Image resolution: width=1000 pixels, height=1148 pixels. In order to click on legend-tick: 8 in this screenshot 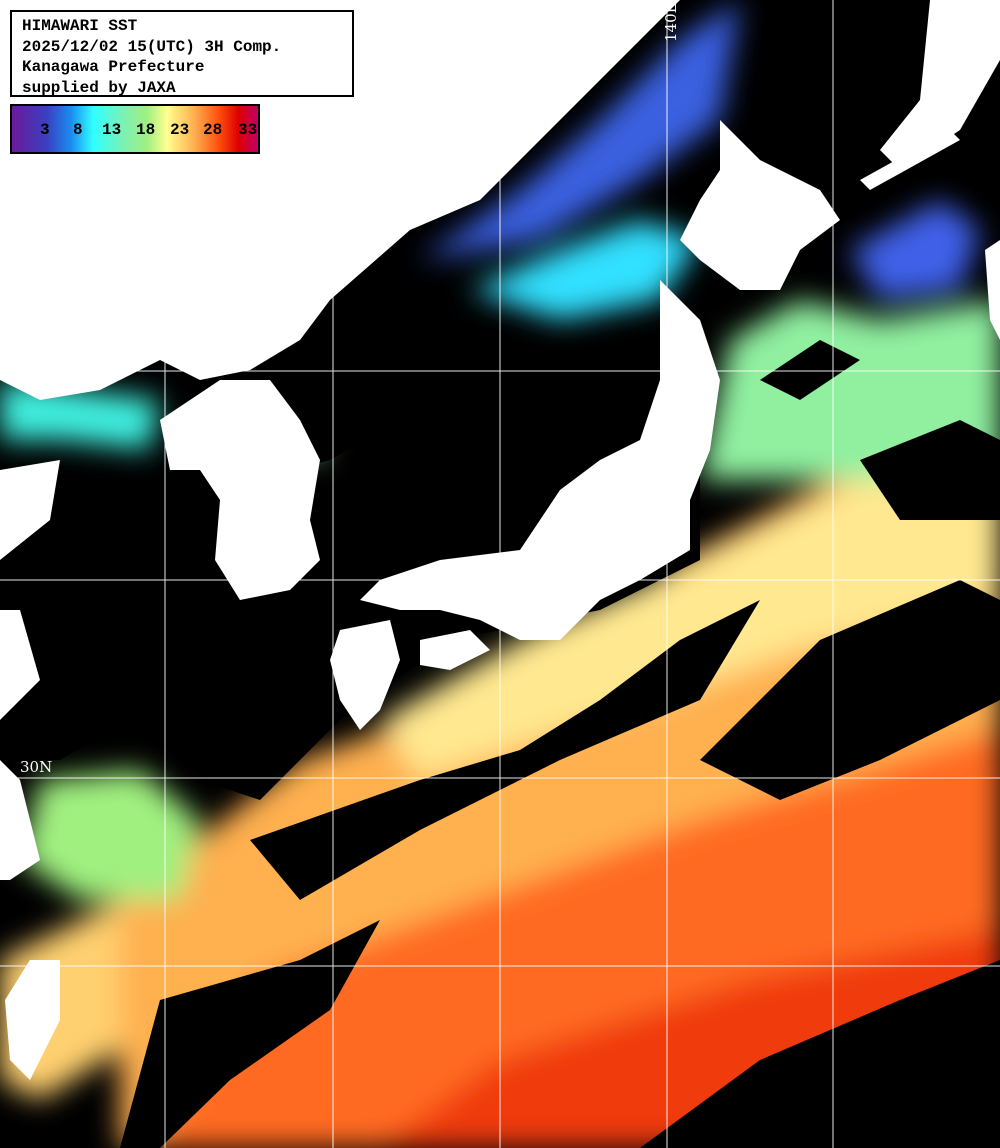, I will do `click(78, 130)`.